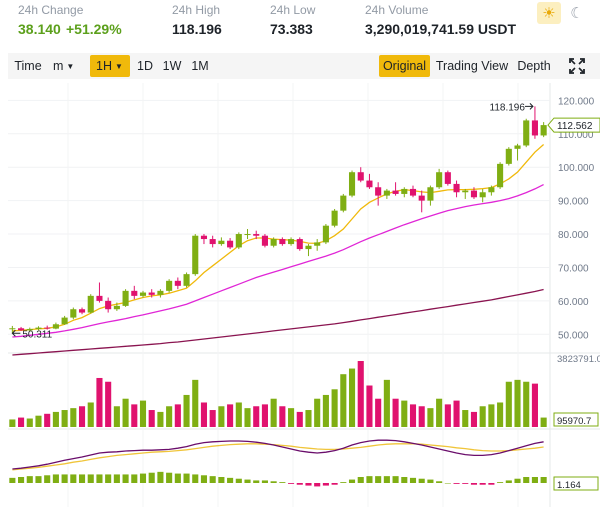  Describe the element at coordinates (278, 454) in the screenshot. I see `macd-line` at that location.